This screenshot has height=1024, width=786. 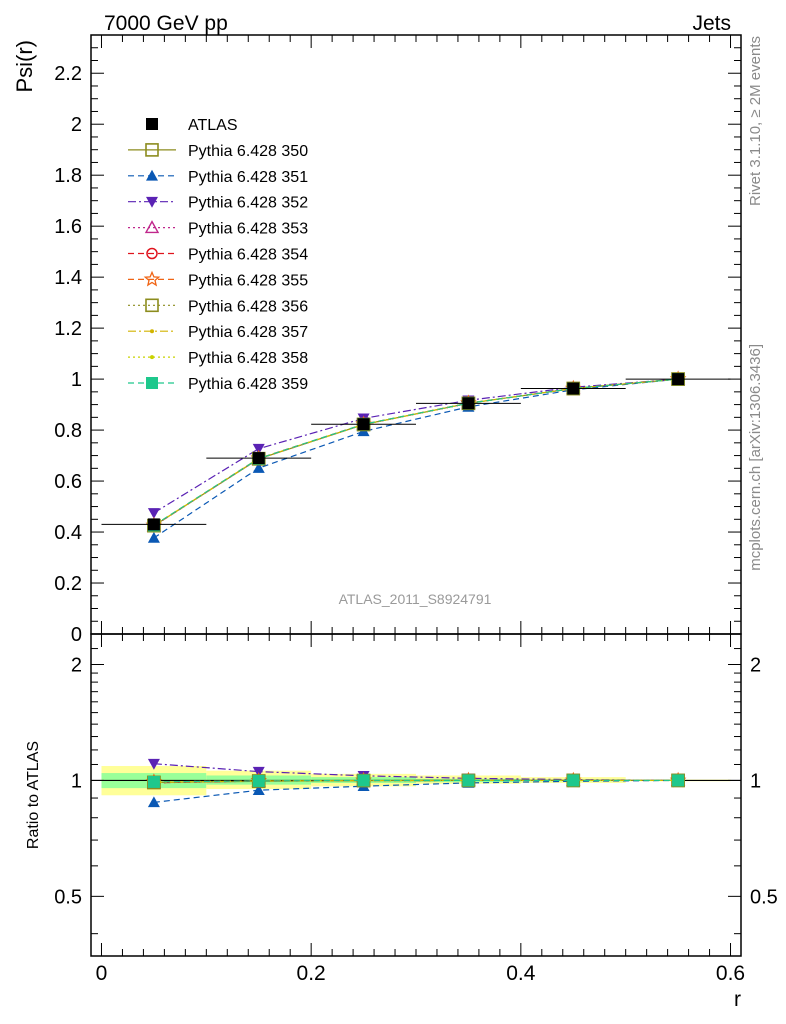 What do you see at coordinates (755, 781) in the screenshot?
I see `ratio-y-tick-label-right: 1` at bounding box center [755, 781].